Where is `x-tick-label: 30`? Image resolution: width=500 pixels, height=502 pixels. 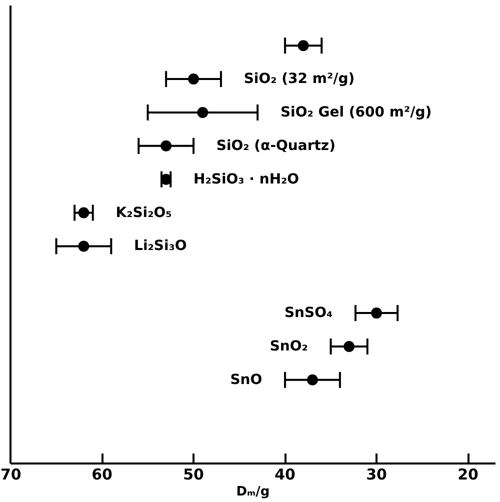
x-tick-label: 30 is located at coordinates (376, 475).